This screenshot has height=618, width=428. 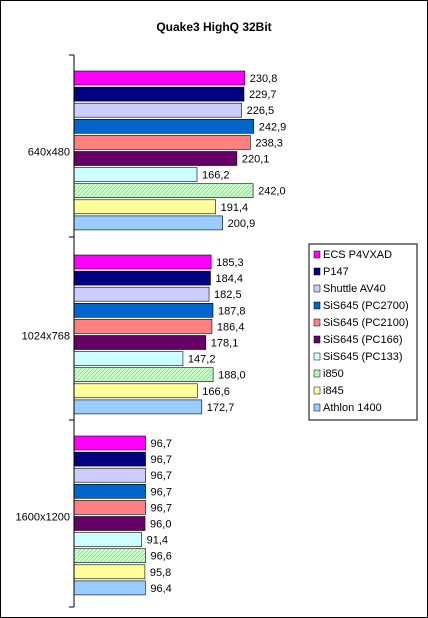 I want to click on legend-label: SiS645 (PC133), so click(x=363, y=357).